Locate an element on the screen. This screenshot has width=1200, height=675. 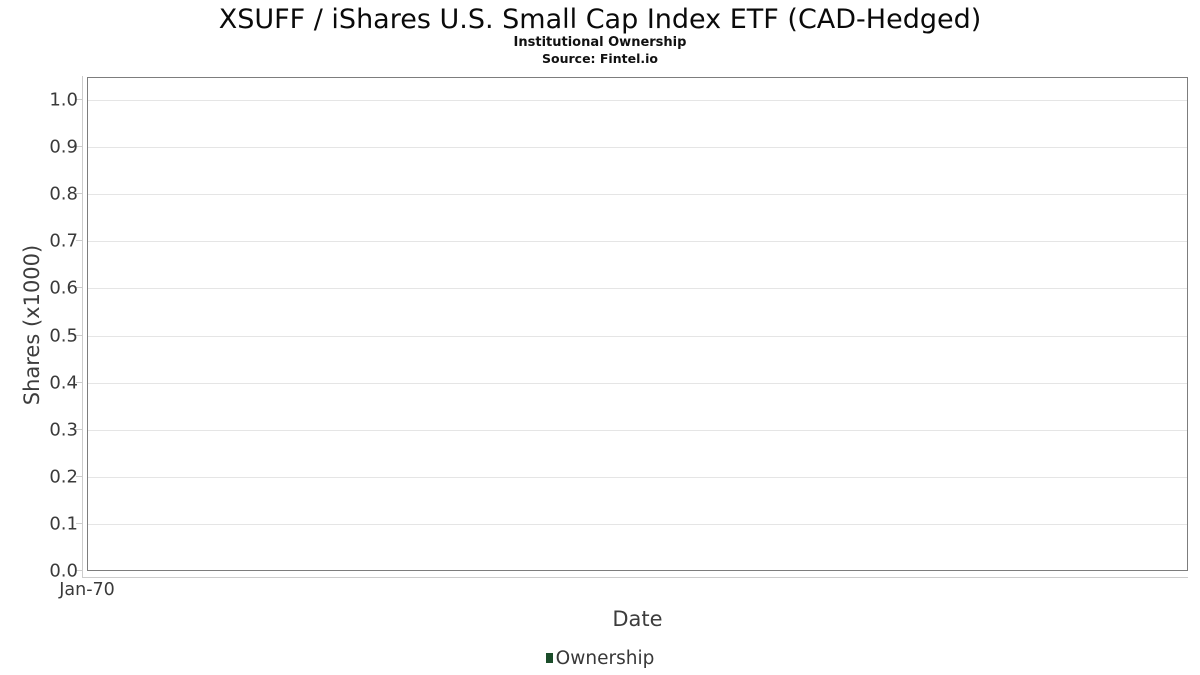
y-tick-label: 0.5 is located at coordinates (63, 335).